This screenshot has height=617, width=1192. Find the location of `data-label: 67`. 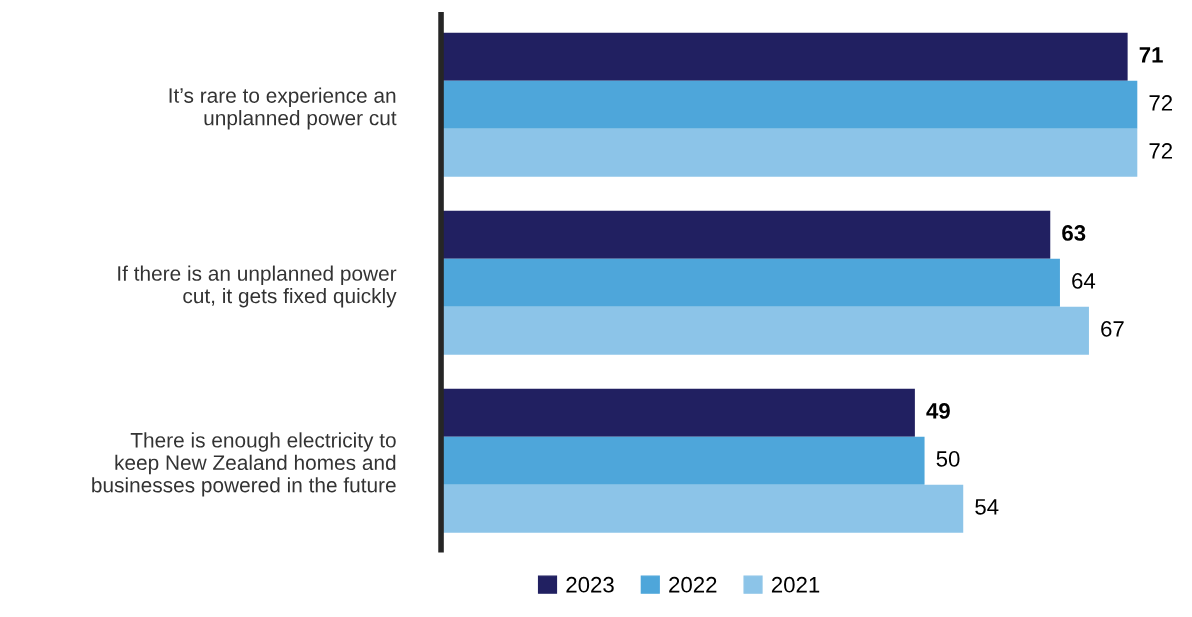

data-label: 67 is located at coordinates (1112, 329).